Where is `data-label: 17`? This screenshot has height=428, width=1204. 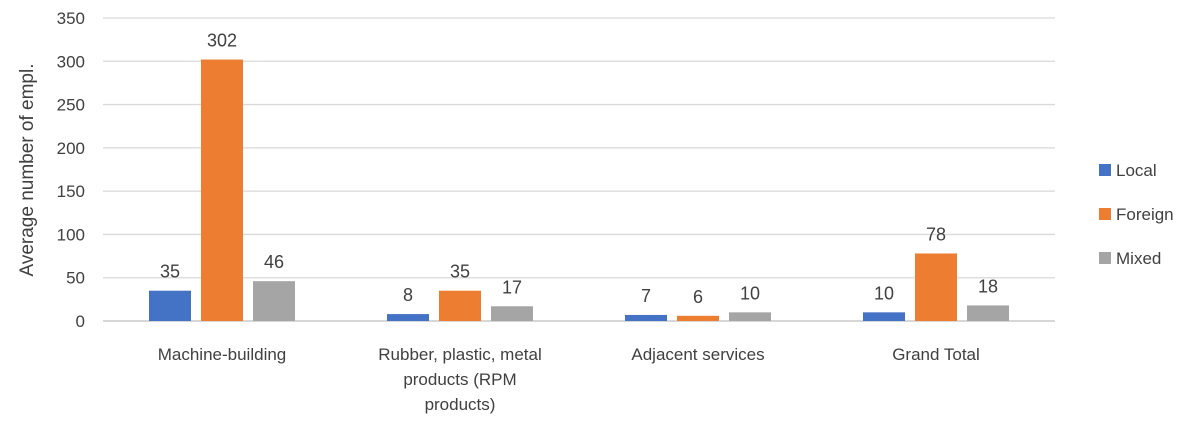 data-label: 17 is located at coordinates (512, 287).